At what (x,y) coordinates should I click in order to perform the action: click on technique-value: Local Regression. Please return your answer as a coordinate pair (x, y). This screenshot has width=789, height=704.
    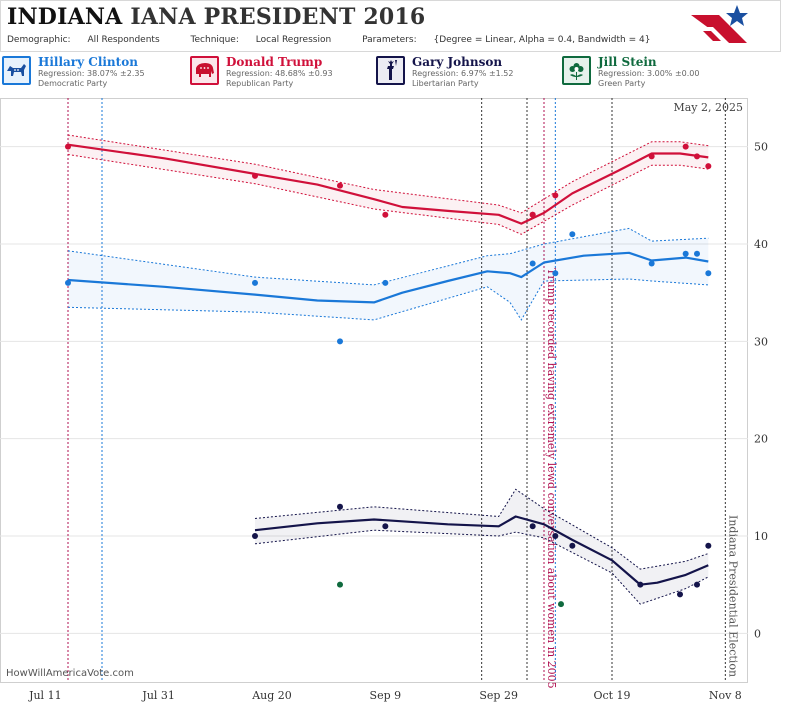
    Looking at the image, I should click on (293, 40).